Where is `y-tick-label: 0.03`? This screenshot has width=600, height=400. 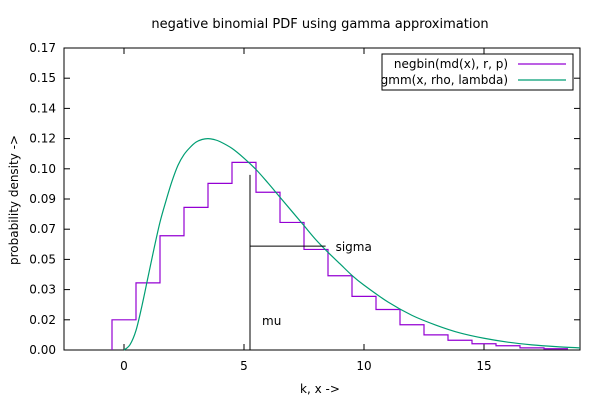 y-tick-label: 0.03 is located at coordinates (42, 290).